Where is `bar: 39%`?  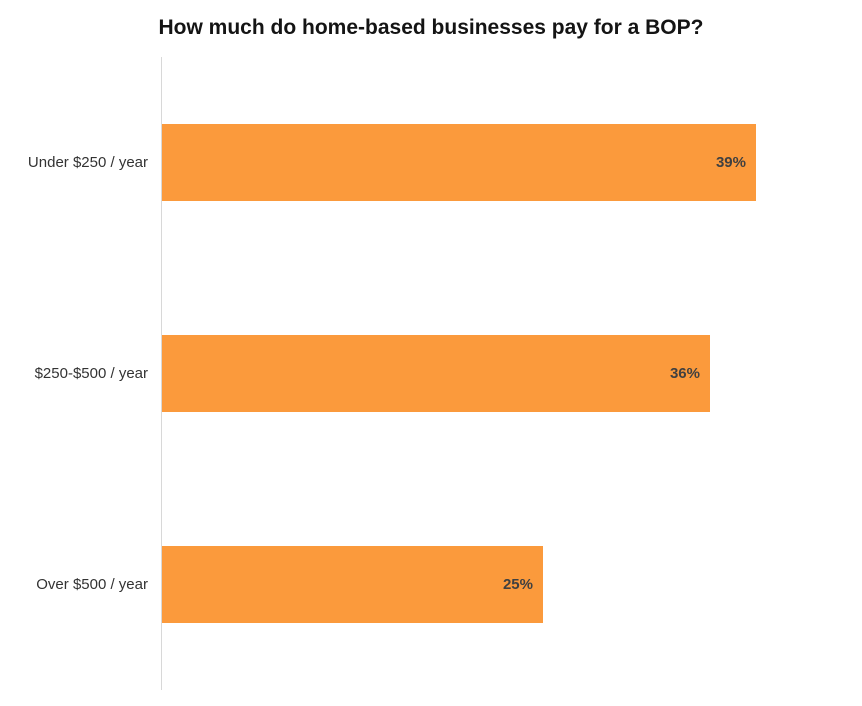
bar: 39% is located at coordinates (459, 162).